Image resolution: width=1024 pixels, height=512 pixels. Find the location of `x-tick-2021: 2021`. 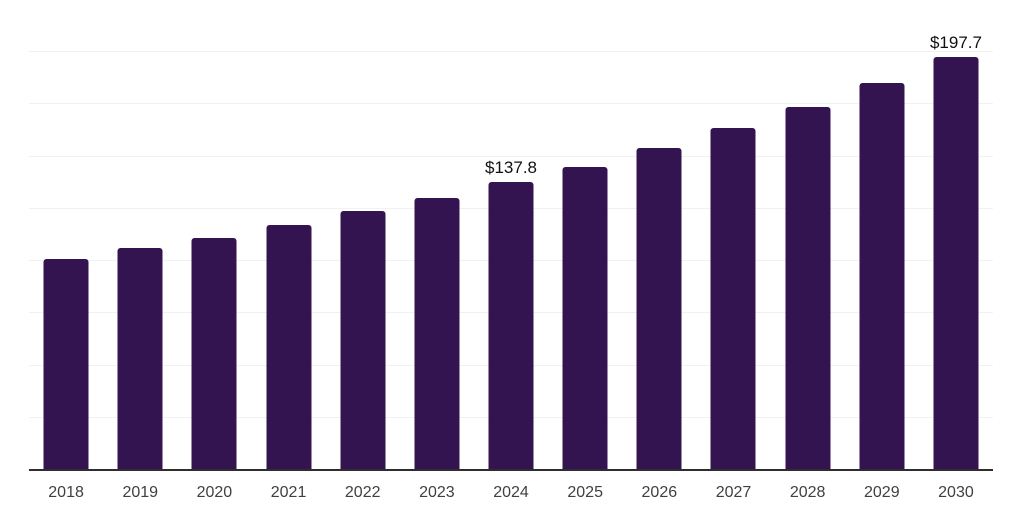

x-tick-2021: 2021 is located at coordinates (288, 492).